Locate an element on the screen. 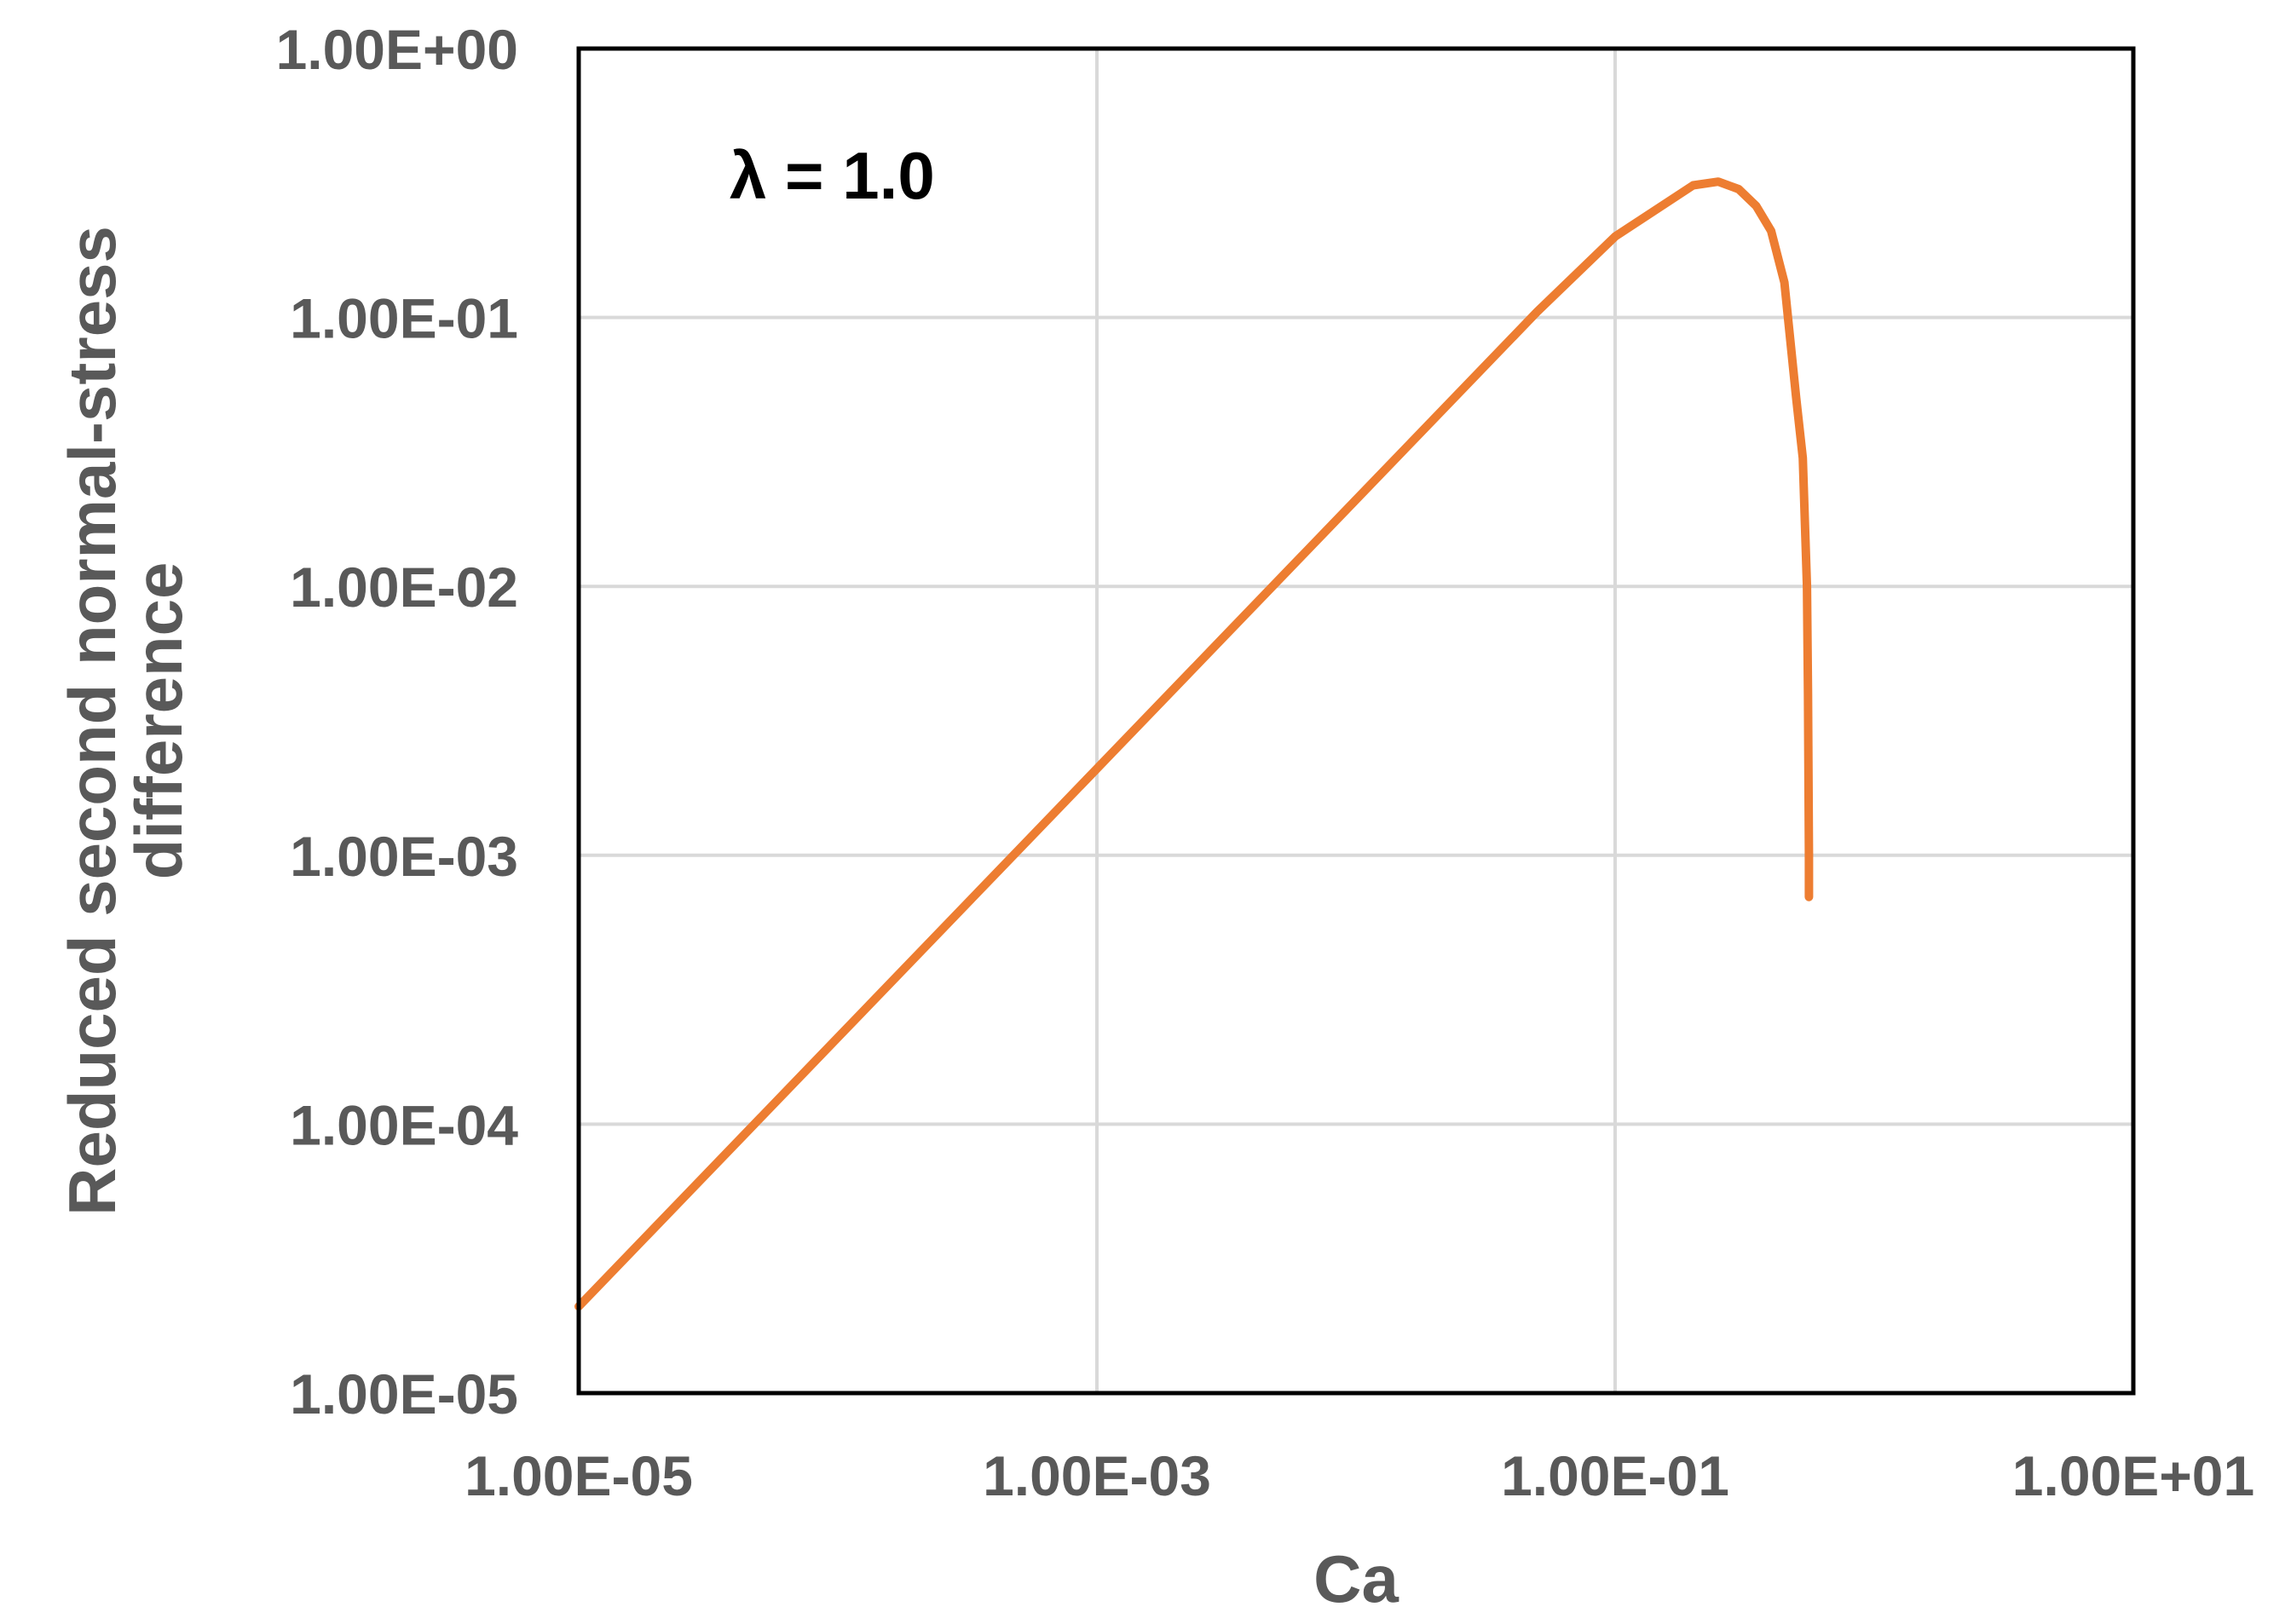 The height and width of the screenshot is (1624, 2291). y-tick-label: 1.00E-03 is located at coordinates (404, 856).